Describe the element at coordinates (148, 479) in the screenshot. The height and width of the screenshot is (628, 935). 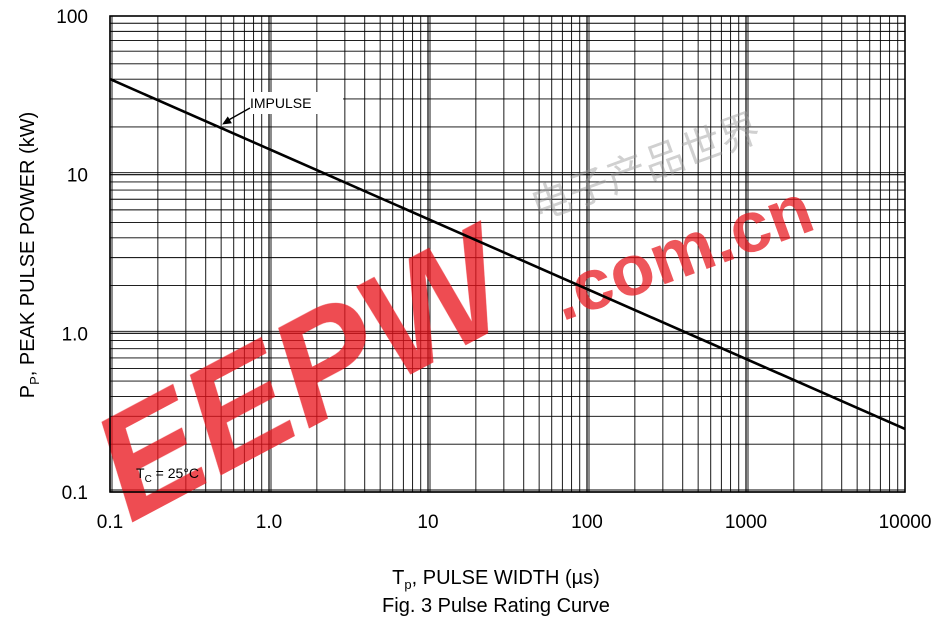
I see `condition-subscript: C` at that location.